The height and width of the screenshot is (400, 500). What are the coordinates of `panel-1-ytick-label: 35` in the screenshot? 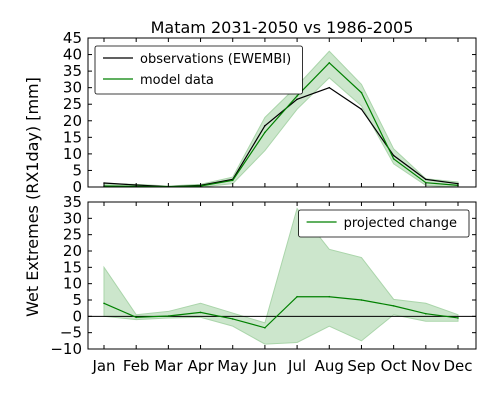 It's located at (72, 71).